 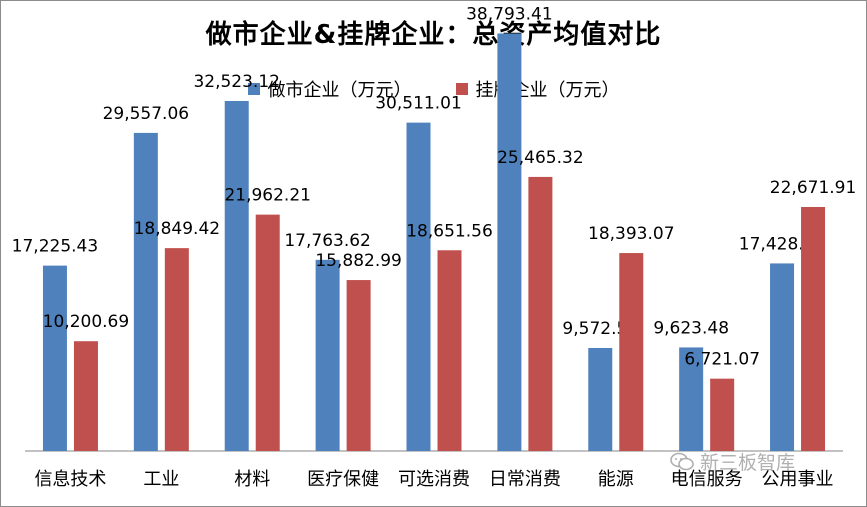 What do you see at coordinates (86, 322) in the screenshot?
I see `data-label-listed-0: 10,200.69` at bounding box center [86, 322].